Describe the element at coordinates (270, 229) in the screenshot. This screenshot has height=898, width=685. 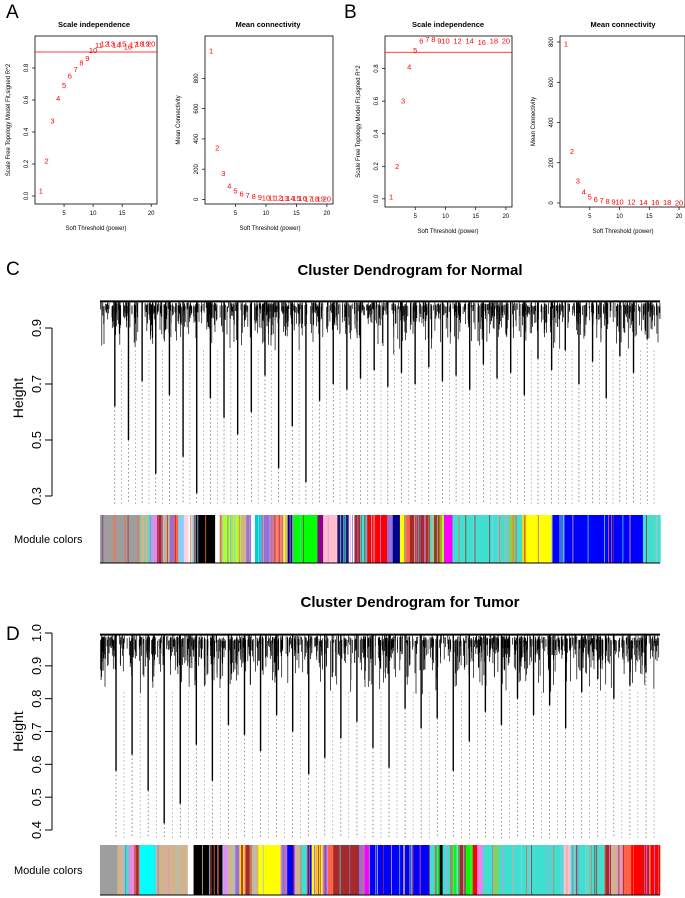
I see `x-axis-label: Soft Threshold (power)` at that location.